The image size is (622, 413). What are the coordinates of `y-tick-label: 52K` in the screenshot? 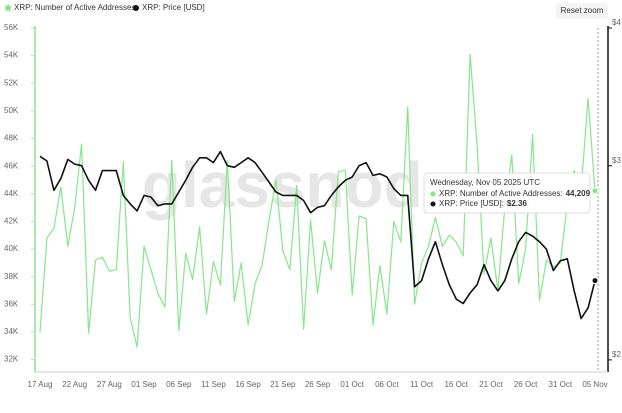 It's located at (11, 82).